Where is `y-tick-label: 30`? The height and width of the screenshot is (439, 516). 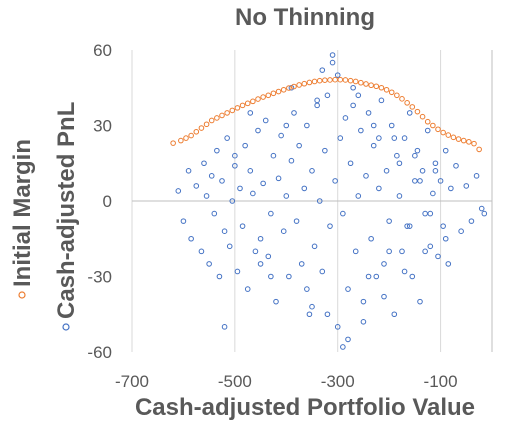
y-tick-label: 30 is located at coordinates (102, 126).